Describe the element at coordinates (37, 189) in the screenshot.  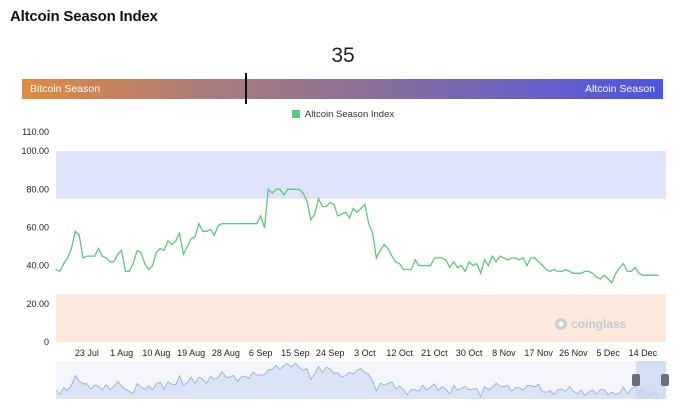
I see `y-tick-label: 80.00` at that location.